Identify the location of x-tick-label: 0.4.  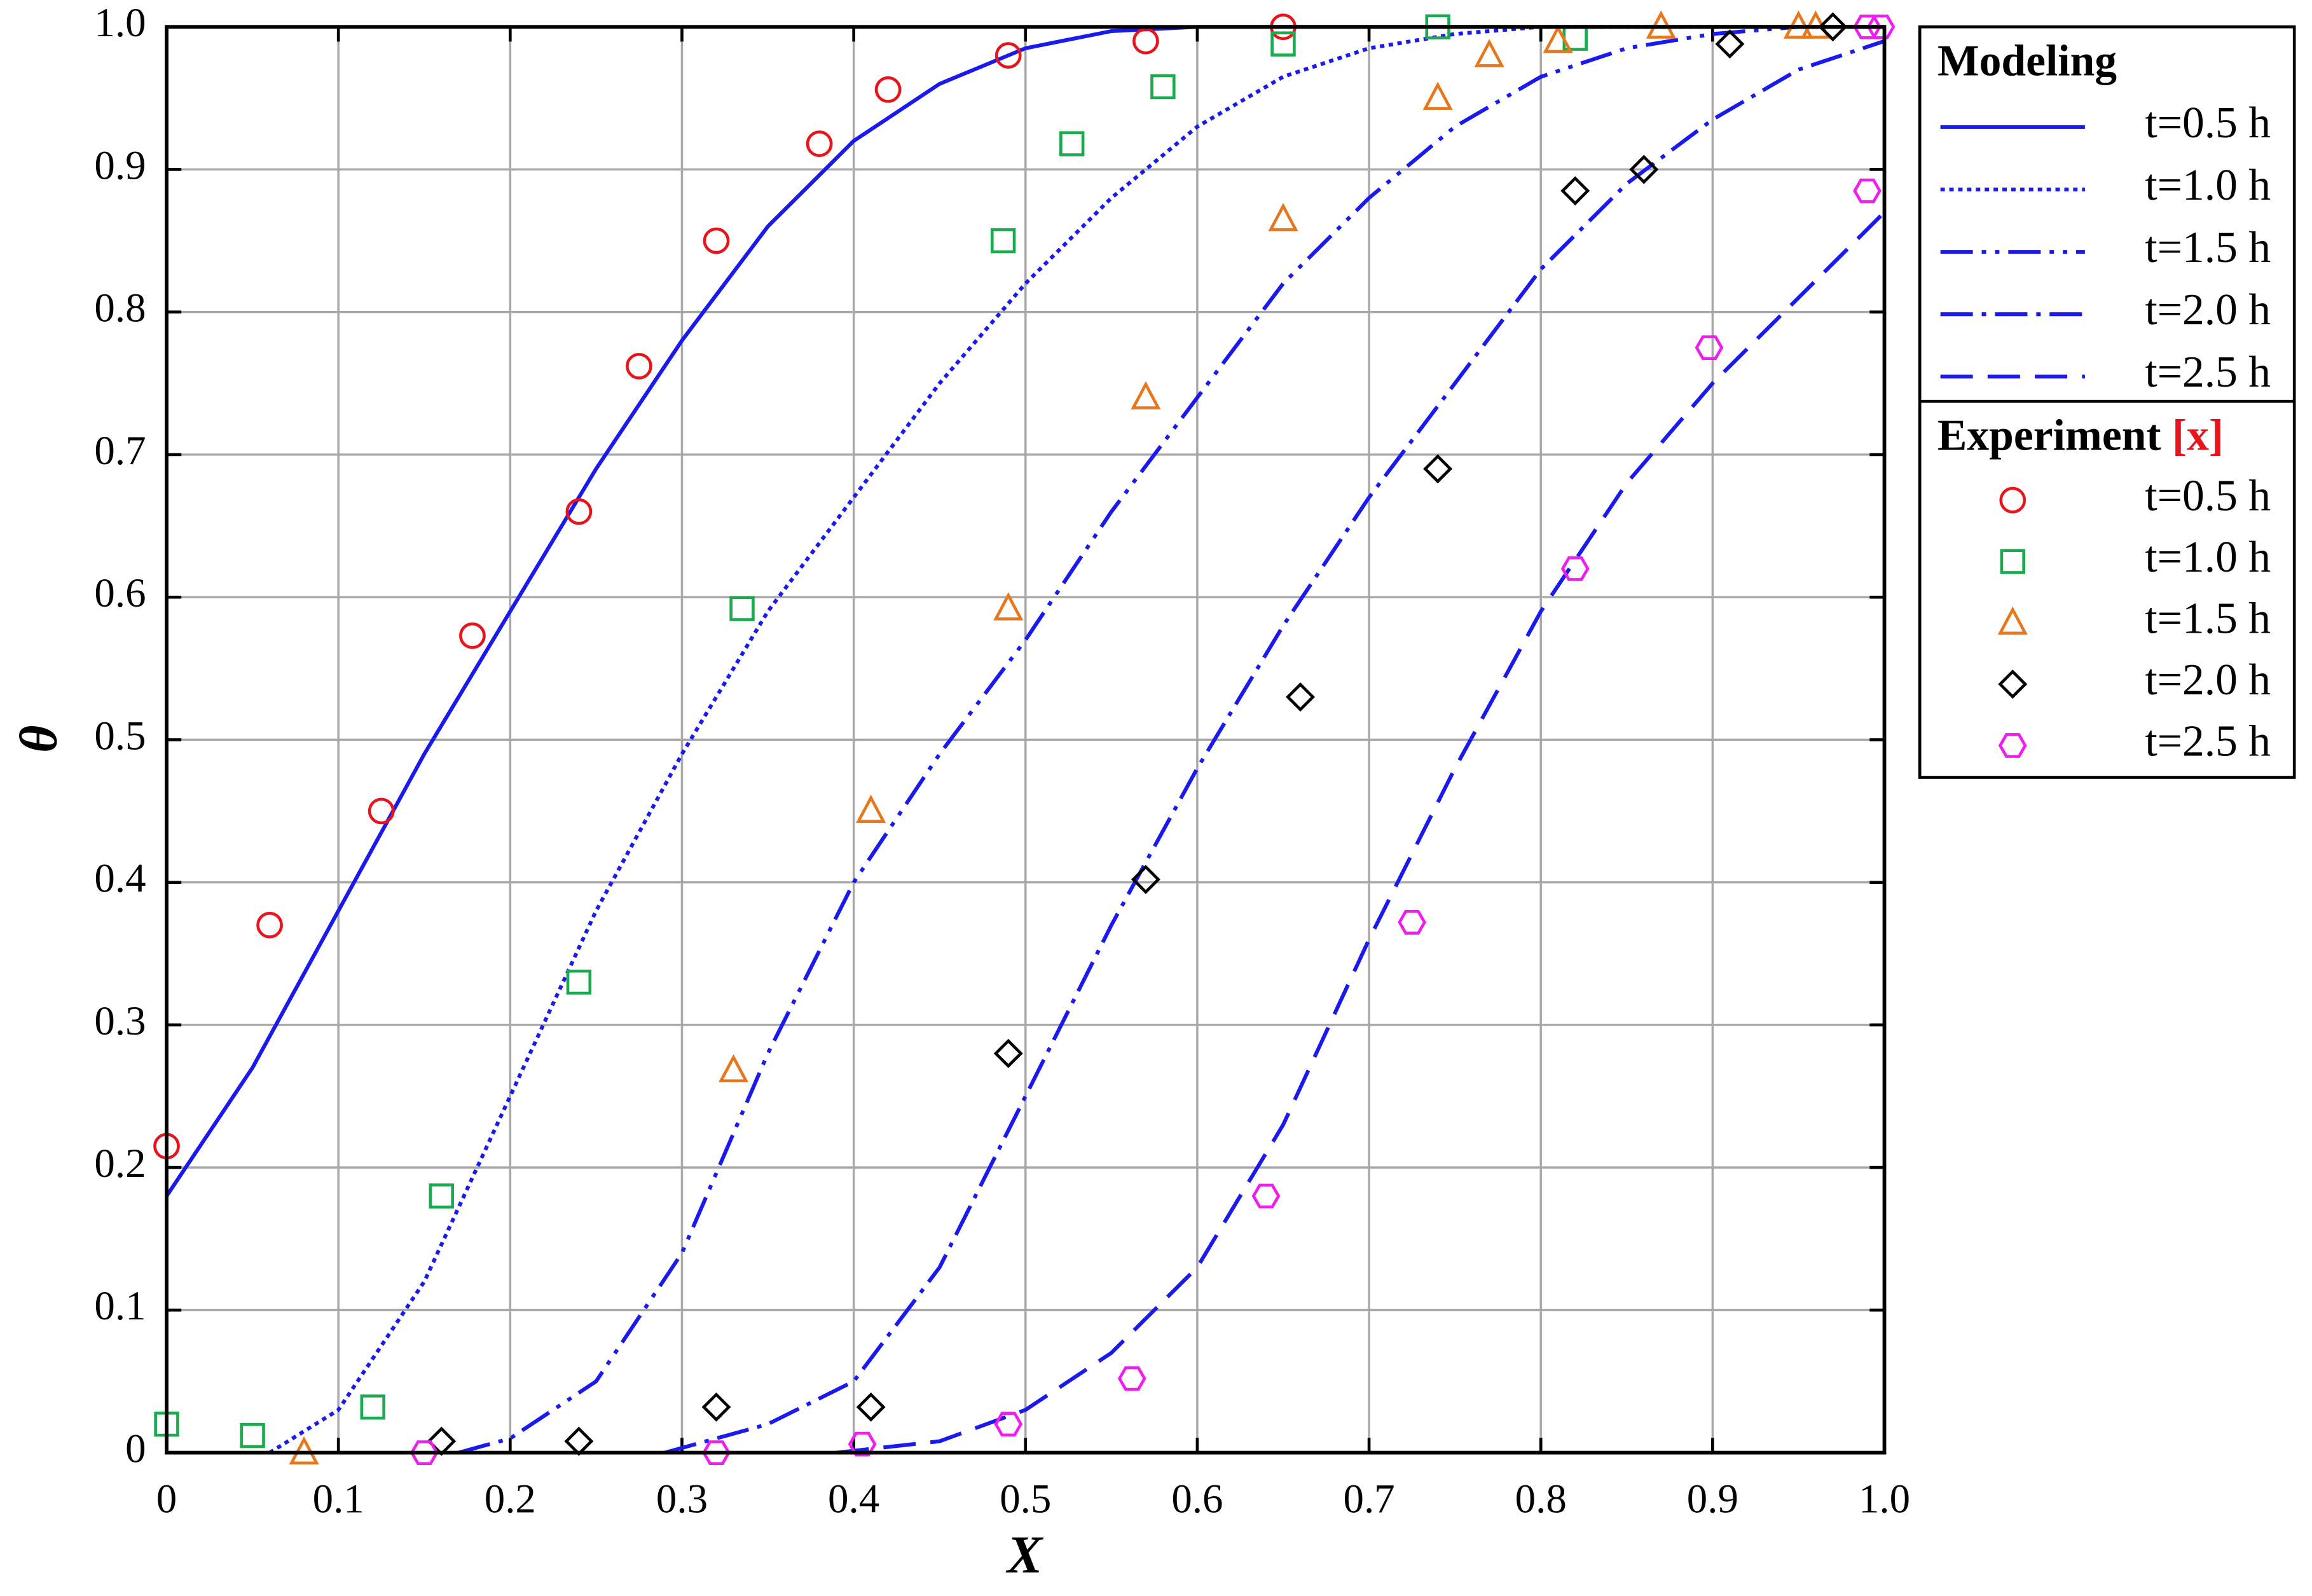
(853, 1499).